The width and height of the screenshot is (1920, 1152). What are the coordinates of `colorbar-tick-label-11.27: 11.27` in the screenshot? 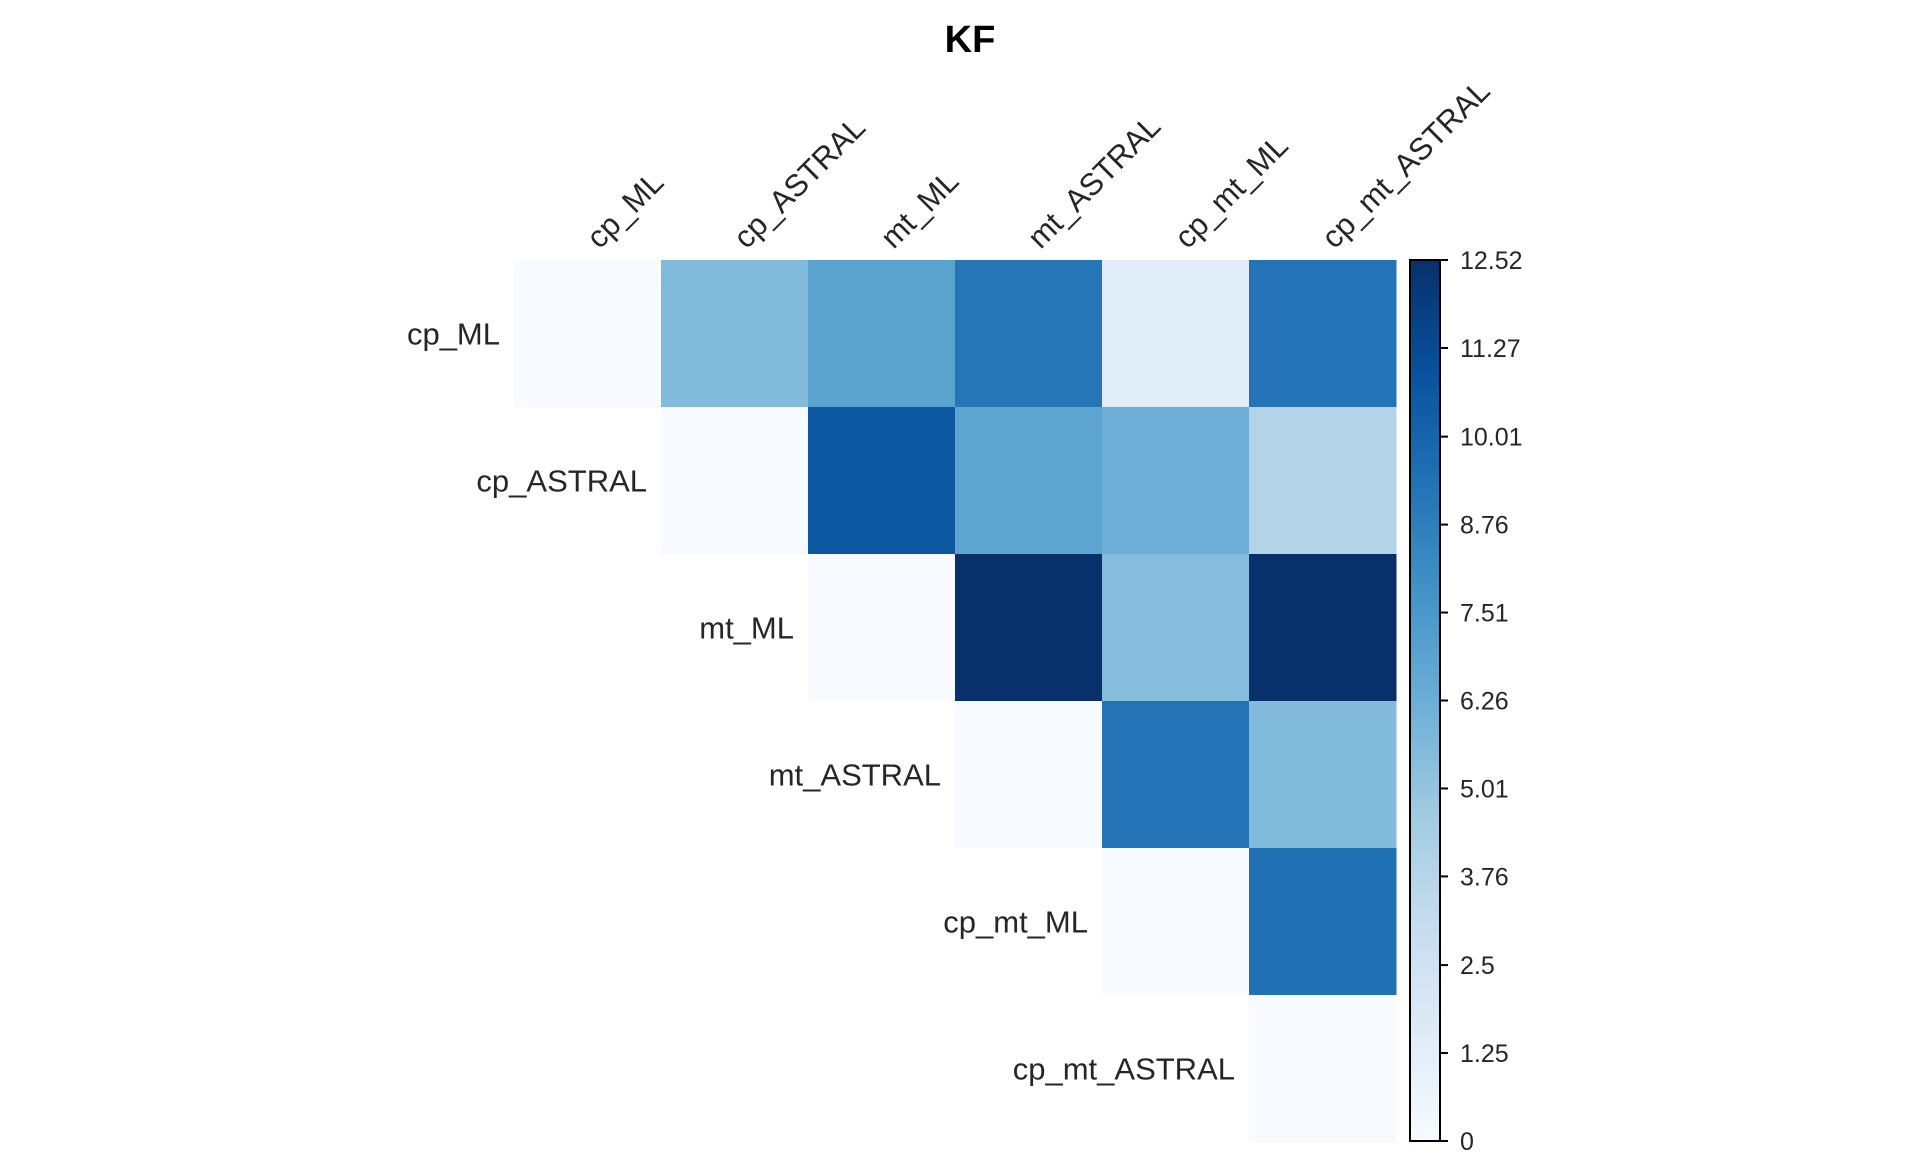 It's located at (1490, 349).